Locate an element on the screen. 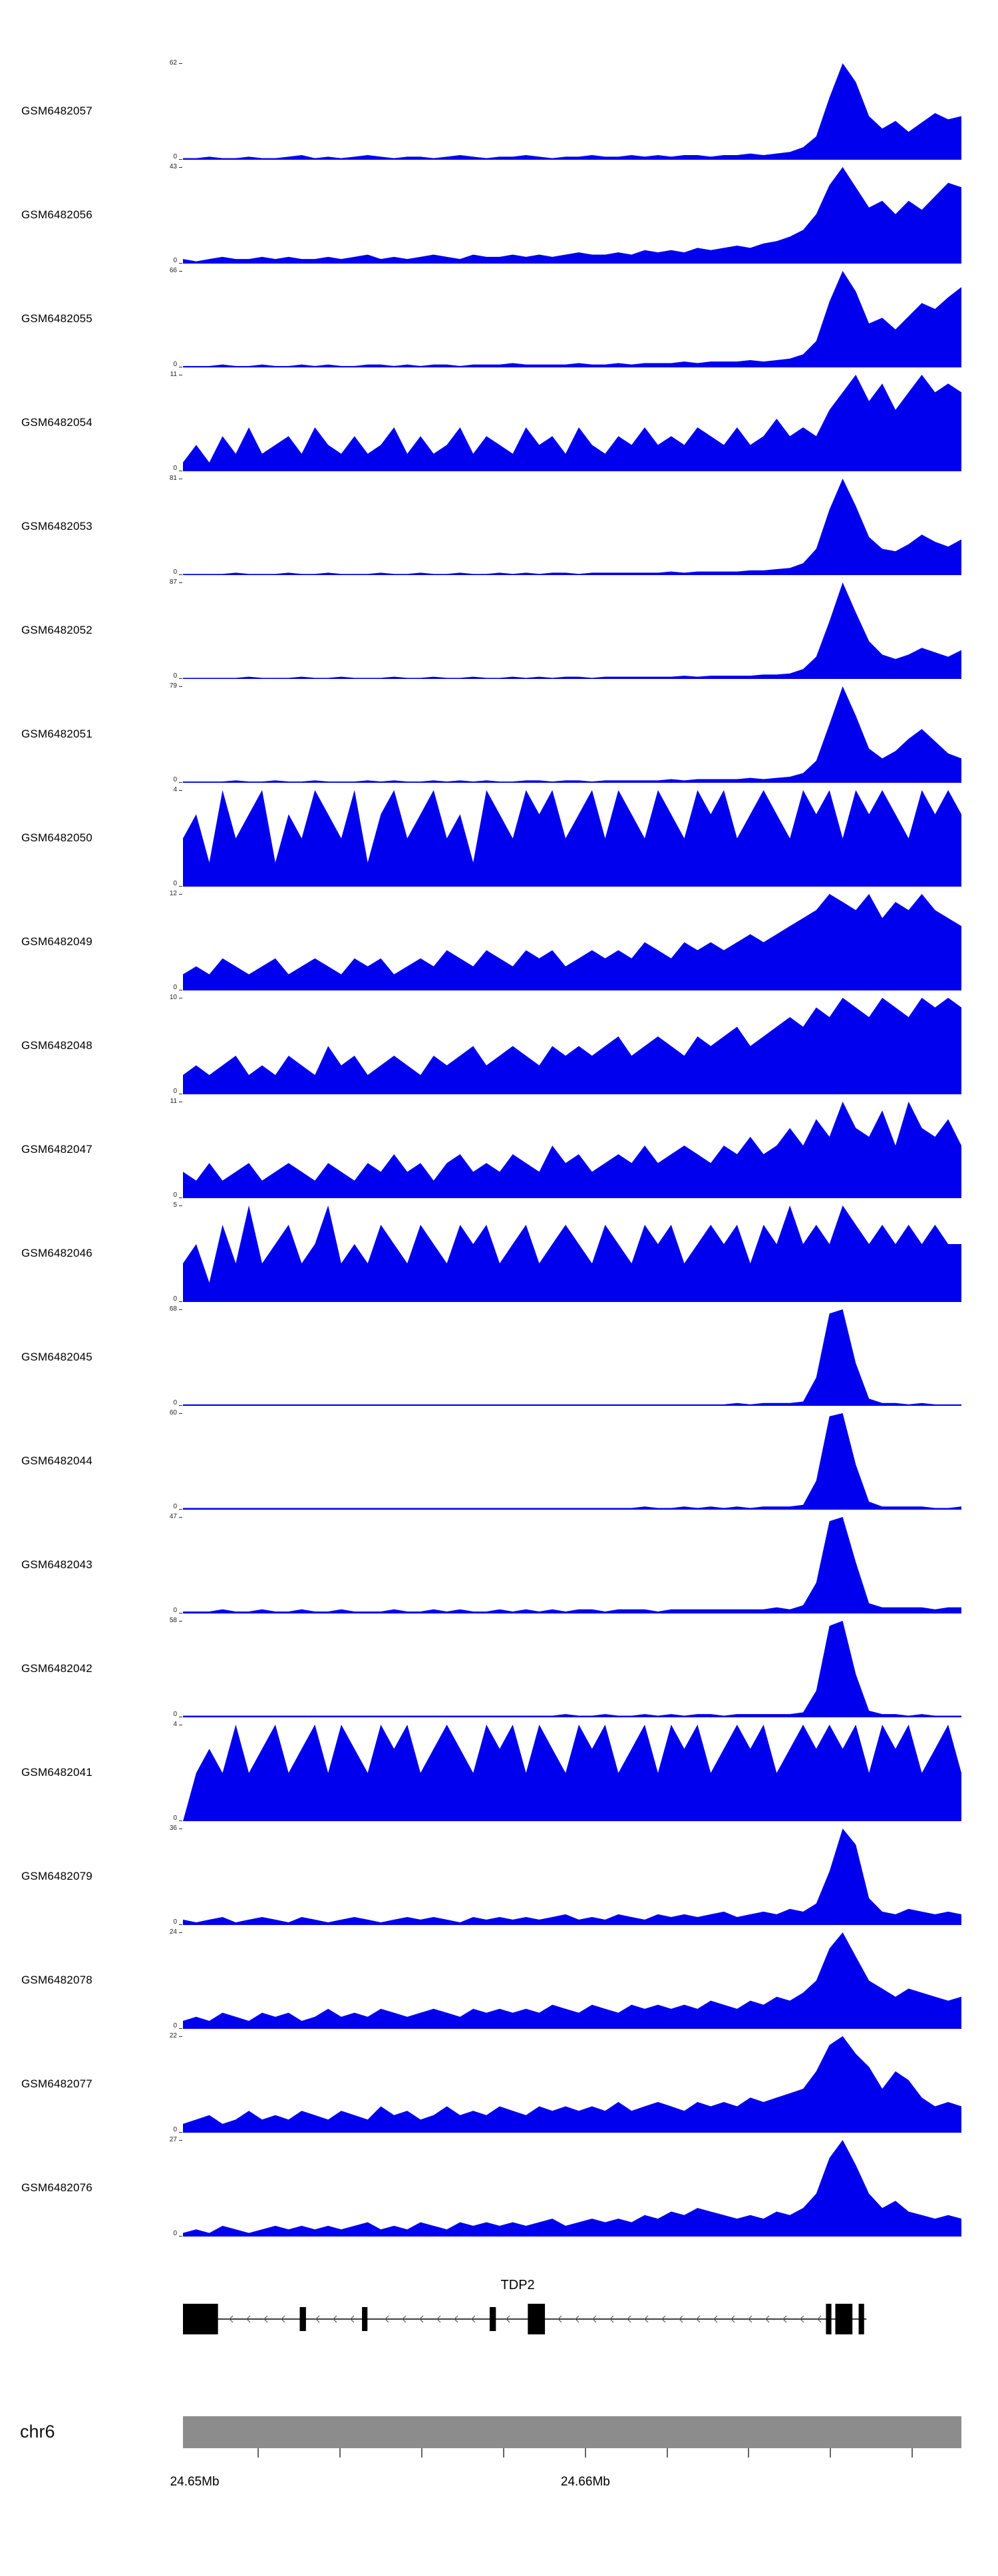  track-label: GSM6482046 is located at coordinates (56, 1253).